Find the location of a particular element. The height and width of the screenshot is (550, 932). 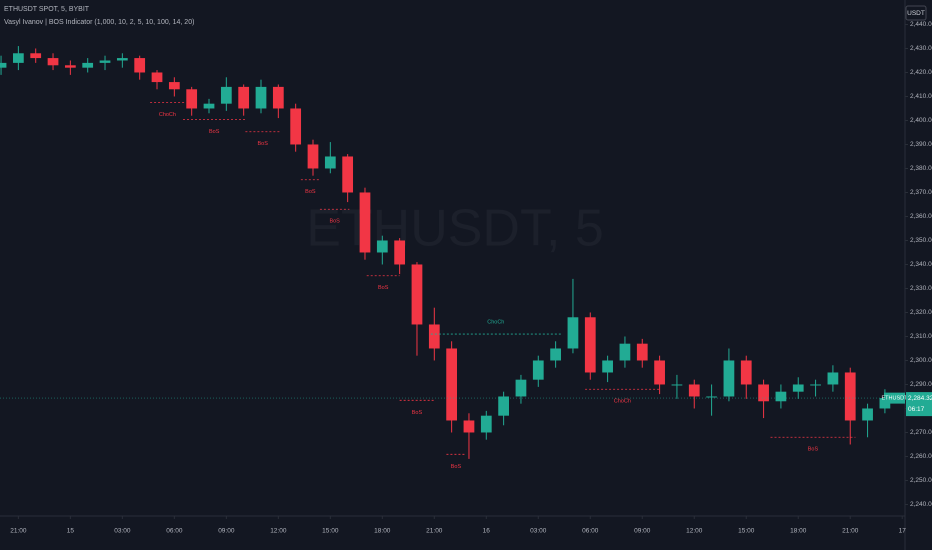

y-tick-label: 2,270.00 is located at coordinates (921, 432).